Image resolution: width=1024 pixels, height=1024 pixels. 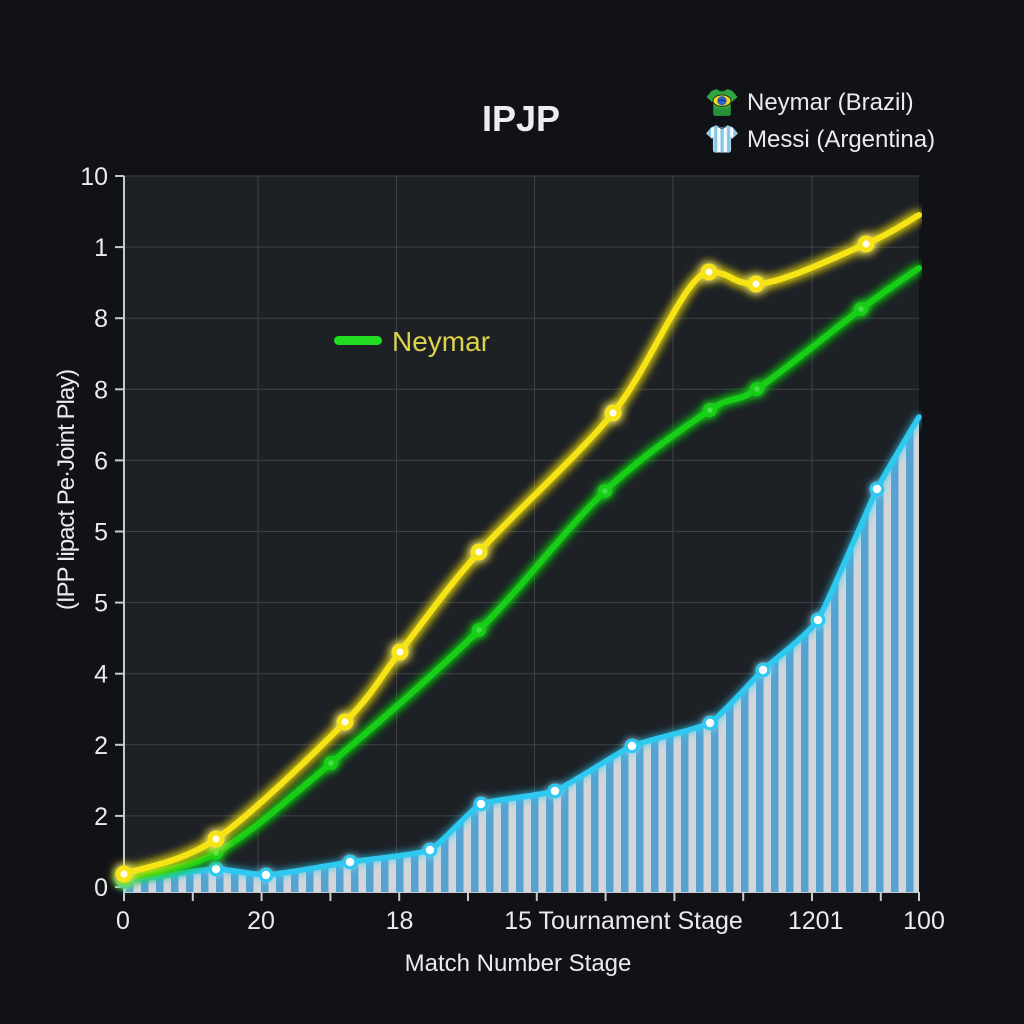 What do you see at coordinates (101, 461) in the screenshot?
I see `svg-text: 6` at bounding box center [101, 461].